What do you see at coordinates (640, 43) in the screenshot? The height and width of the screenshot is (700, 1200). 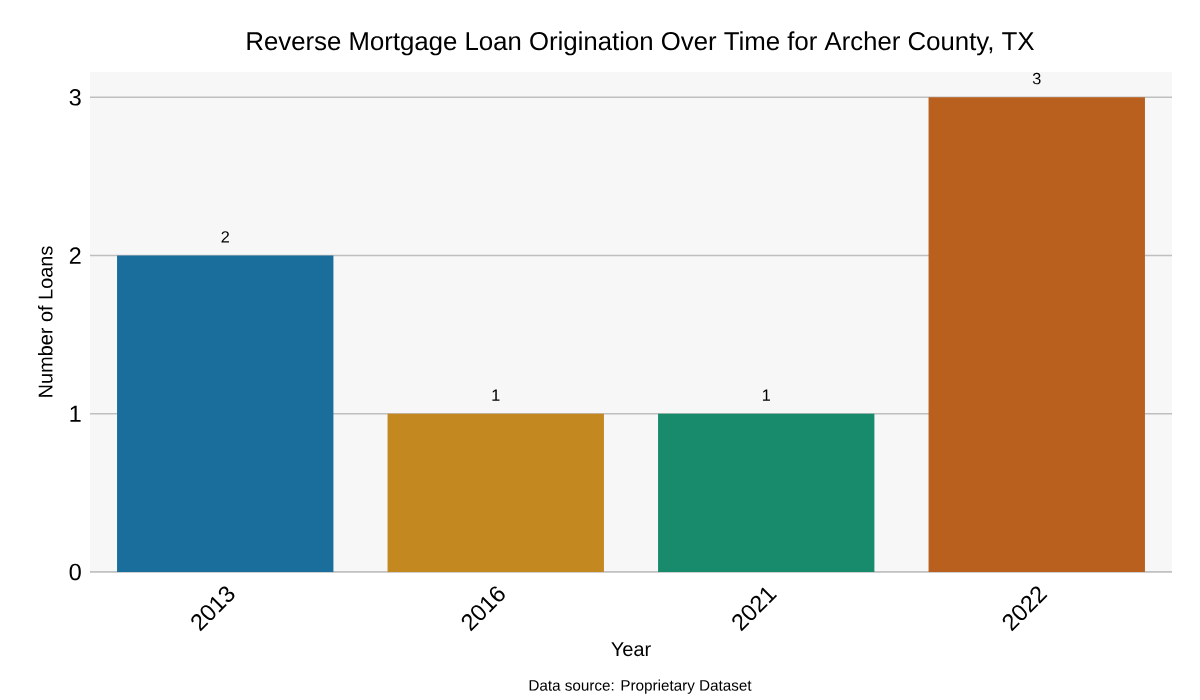 I see `chart-title: Reverse Mortgage Loan Origination Over Time for Archer County, TX` at bounding box center [640, 43].